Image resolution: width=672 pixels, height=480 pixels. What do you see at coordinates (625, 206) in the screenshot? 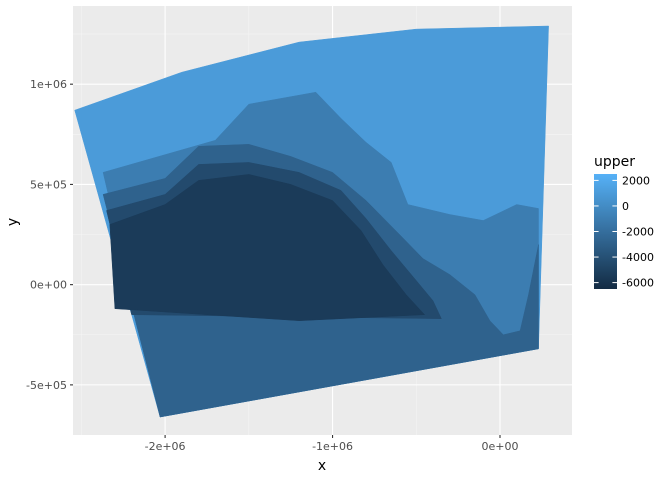
I see `legend-label: 0` at bounding box center [625, 206].